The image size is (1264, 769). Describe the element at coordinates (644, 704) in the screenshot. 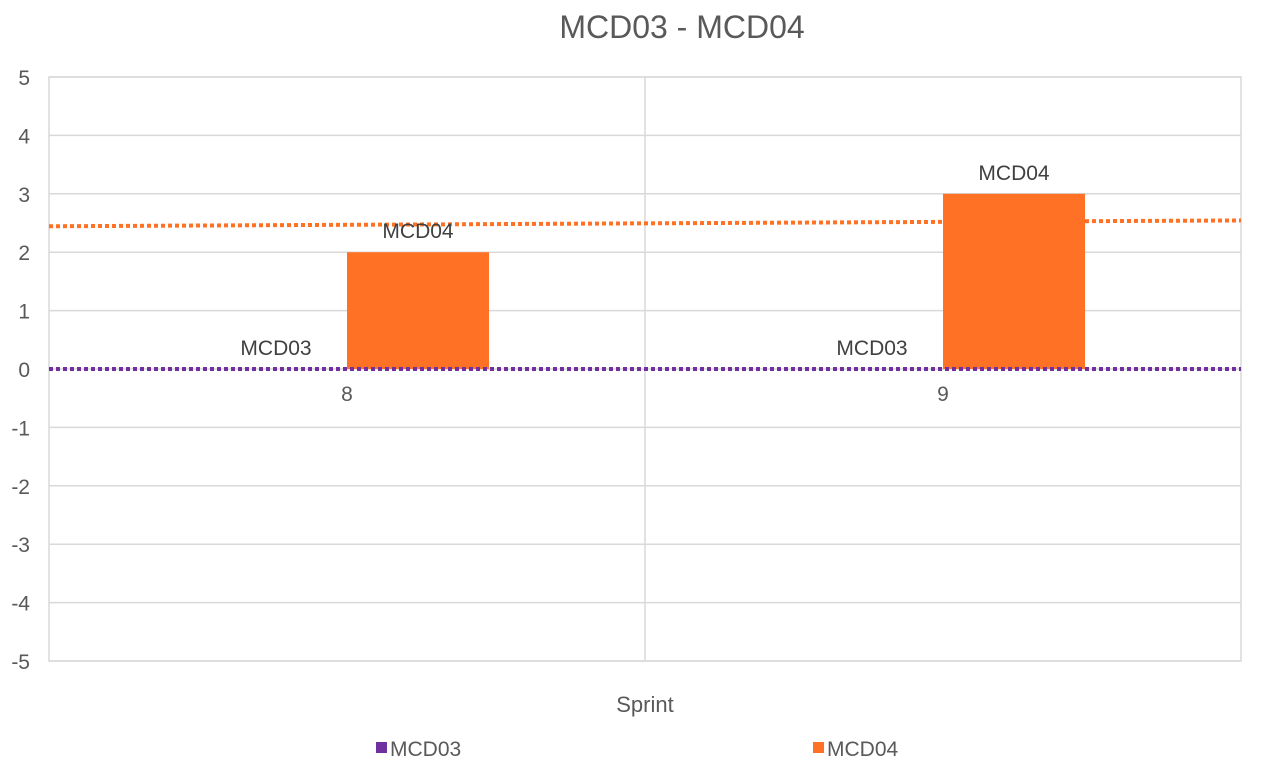

I see `x-axis-title: Sprint` at that location.